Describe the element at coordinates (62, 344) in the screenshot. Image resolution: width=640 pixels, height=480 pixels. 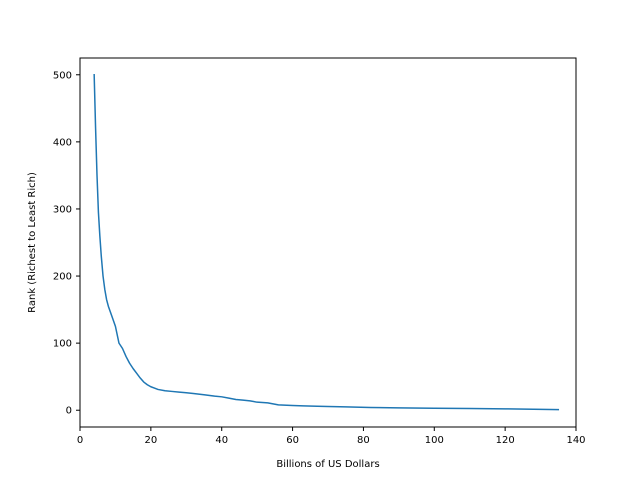
I see `y-tick-label: 100` at that location.